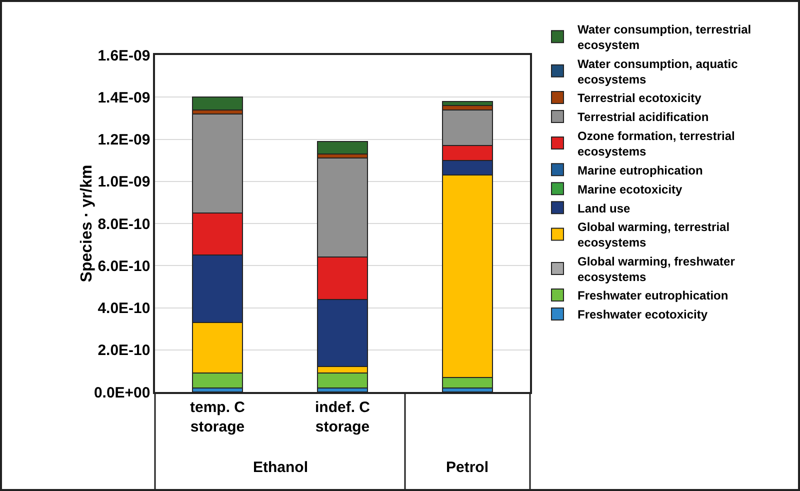 The height and width of the screenshot is (491, 800). What do you see at coordinates (124, 308) in the screenshot?
I see `y-tick-label: 4.0E-10` at bounding box center [124, 308].